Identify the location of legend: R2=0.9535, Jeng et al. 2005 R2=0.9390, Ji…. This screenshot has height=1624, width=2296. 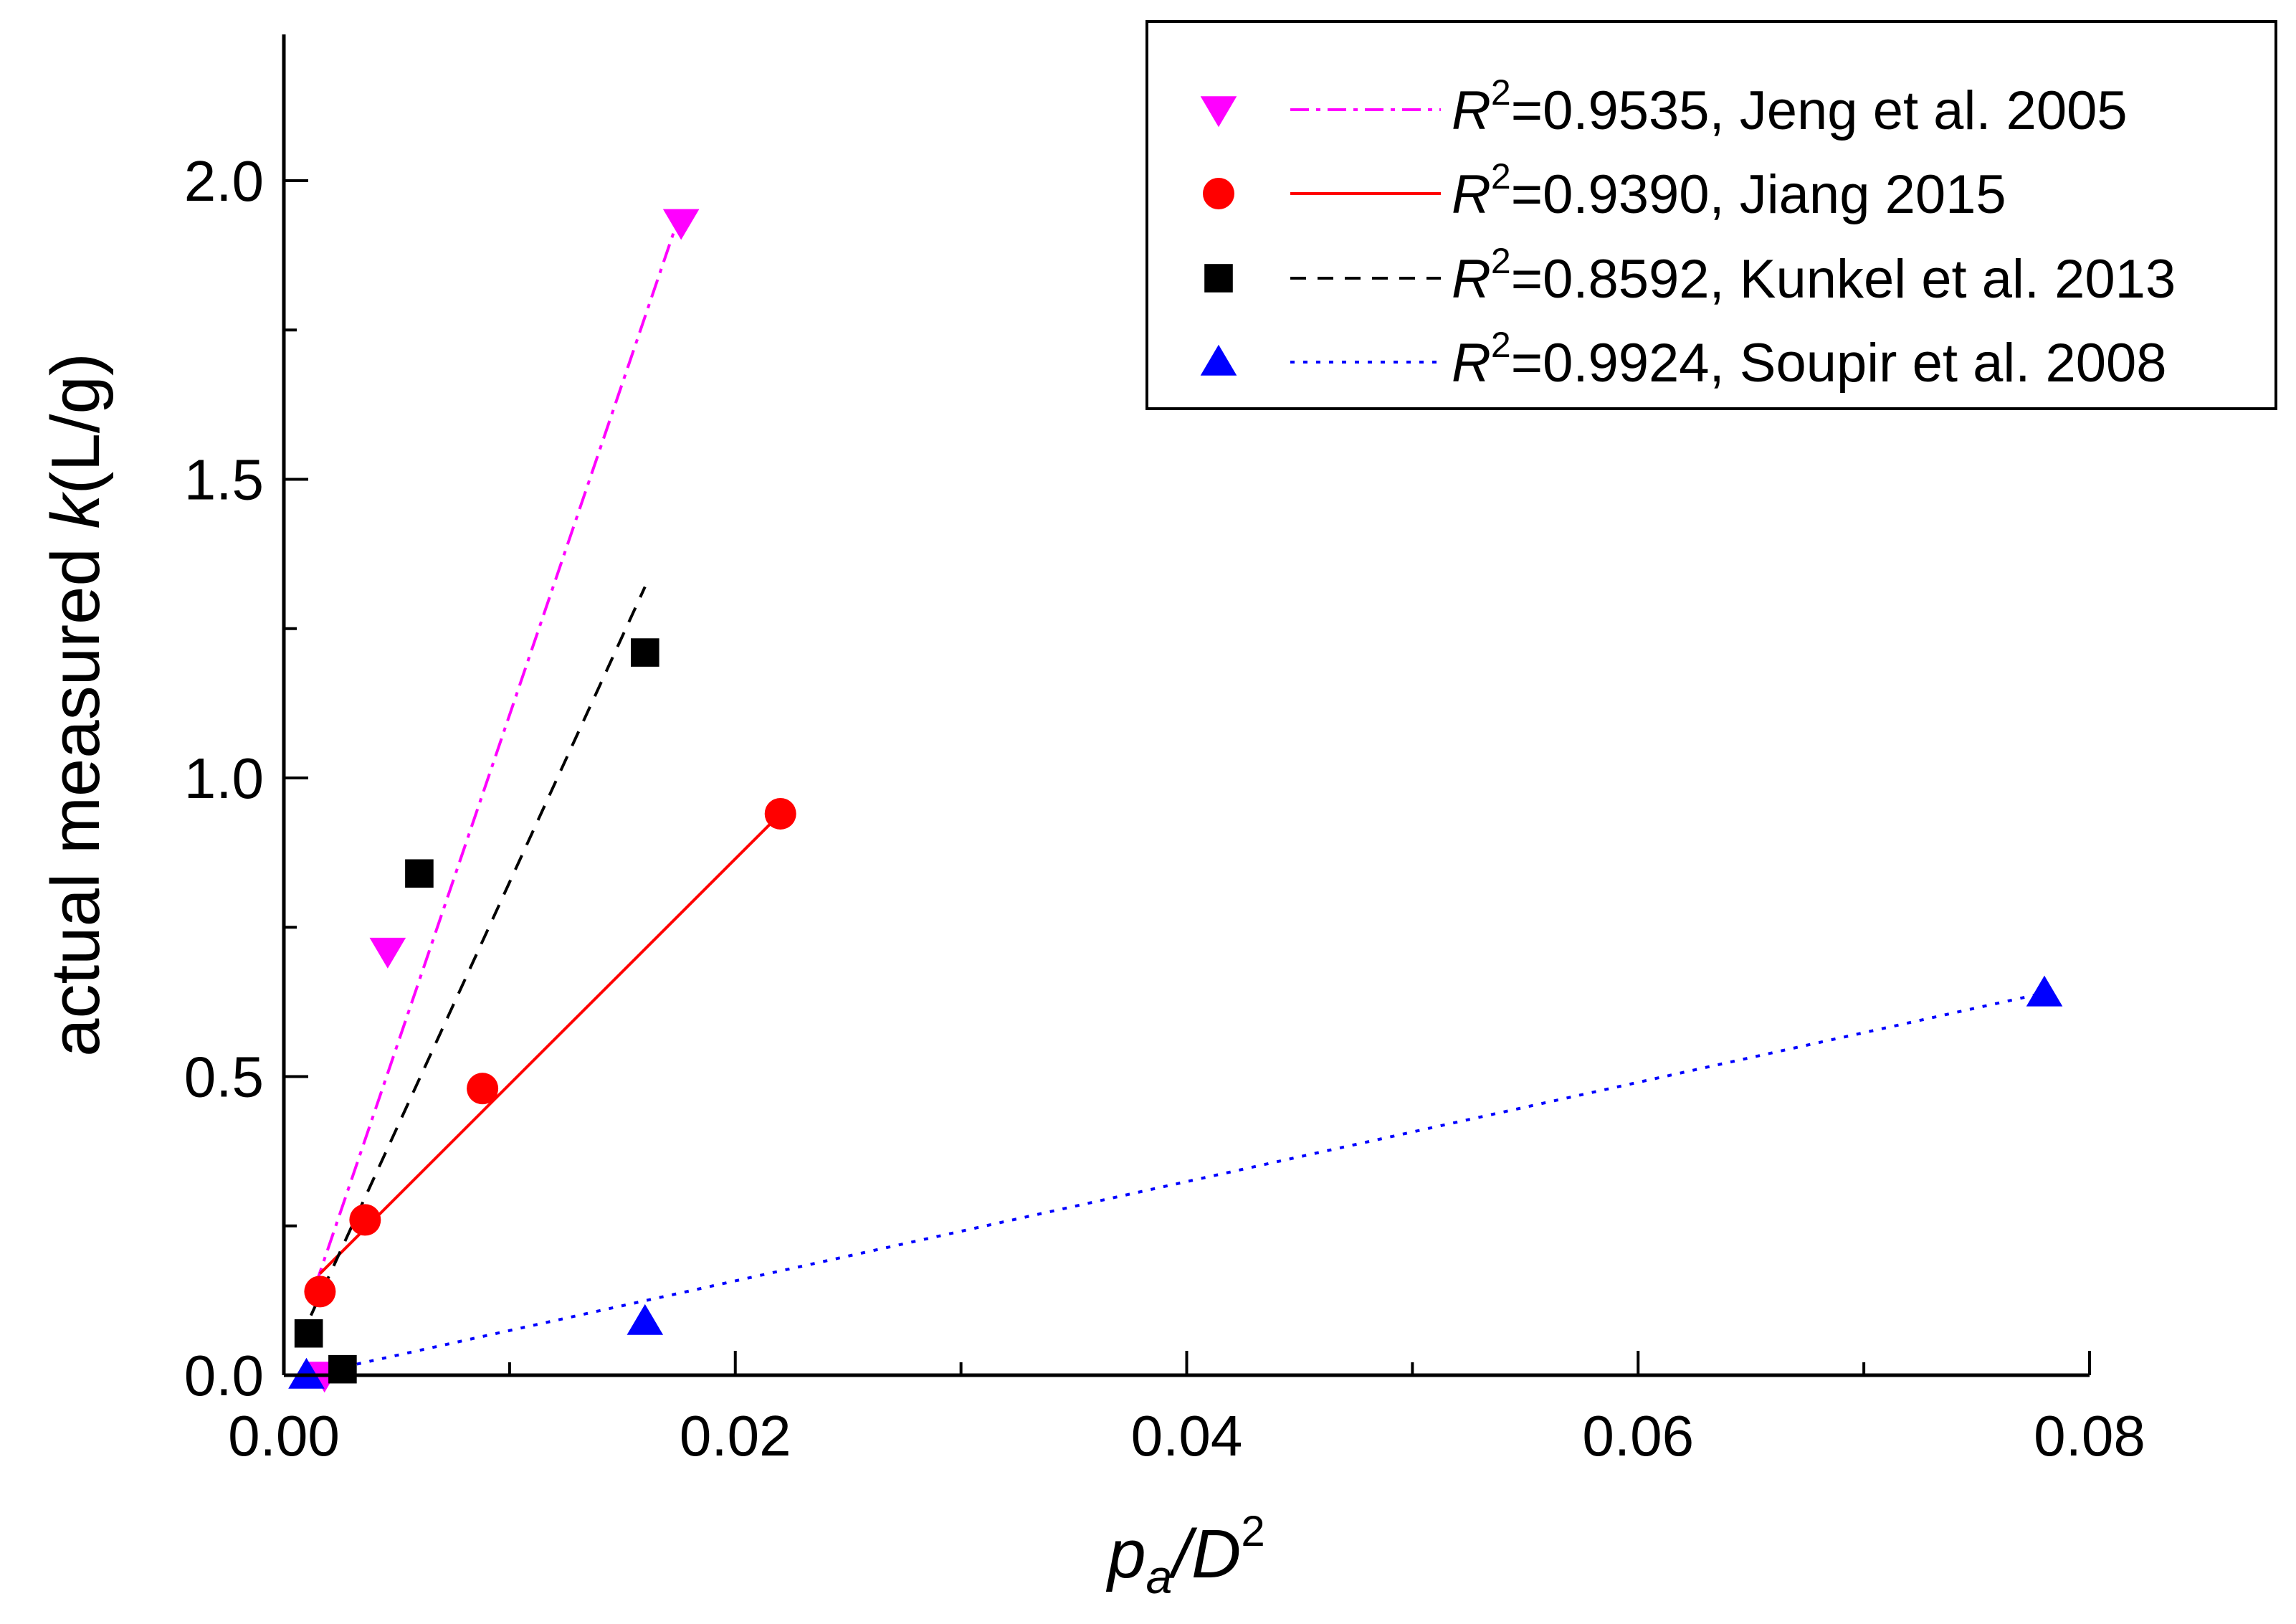
(1711, 215).